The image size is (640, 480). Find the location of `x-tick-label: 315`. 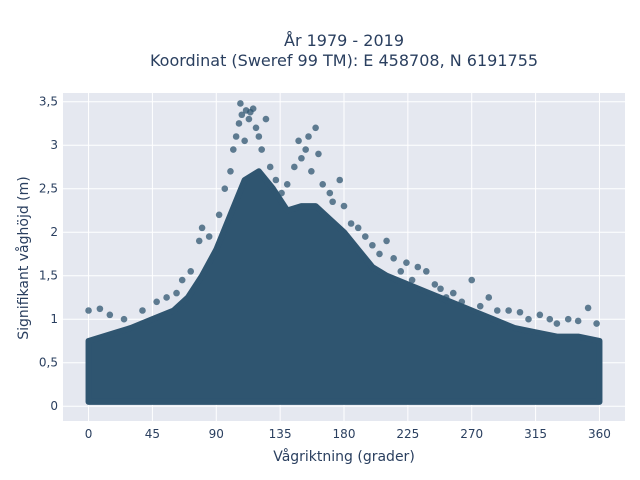

x-tick-label: 315 is located at coordinates (535, 434).